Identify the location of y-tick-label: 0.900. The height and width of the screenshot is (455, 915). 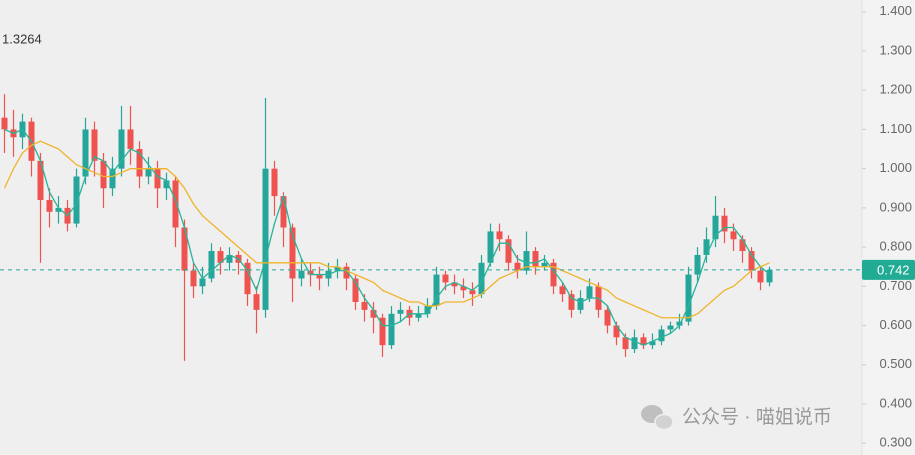
(895, 206).